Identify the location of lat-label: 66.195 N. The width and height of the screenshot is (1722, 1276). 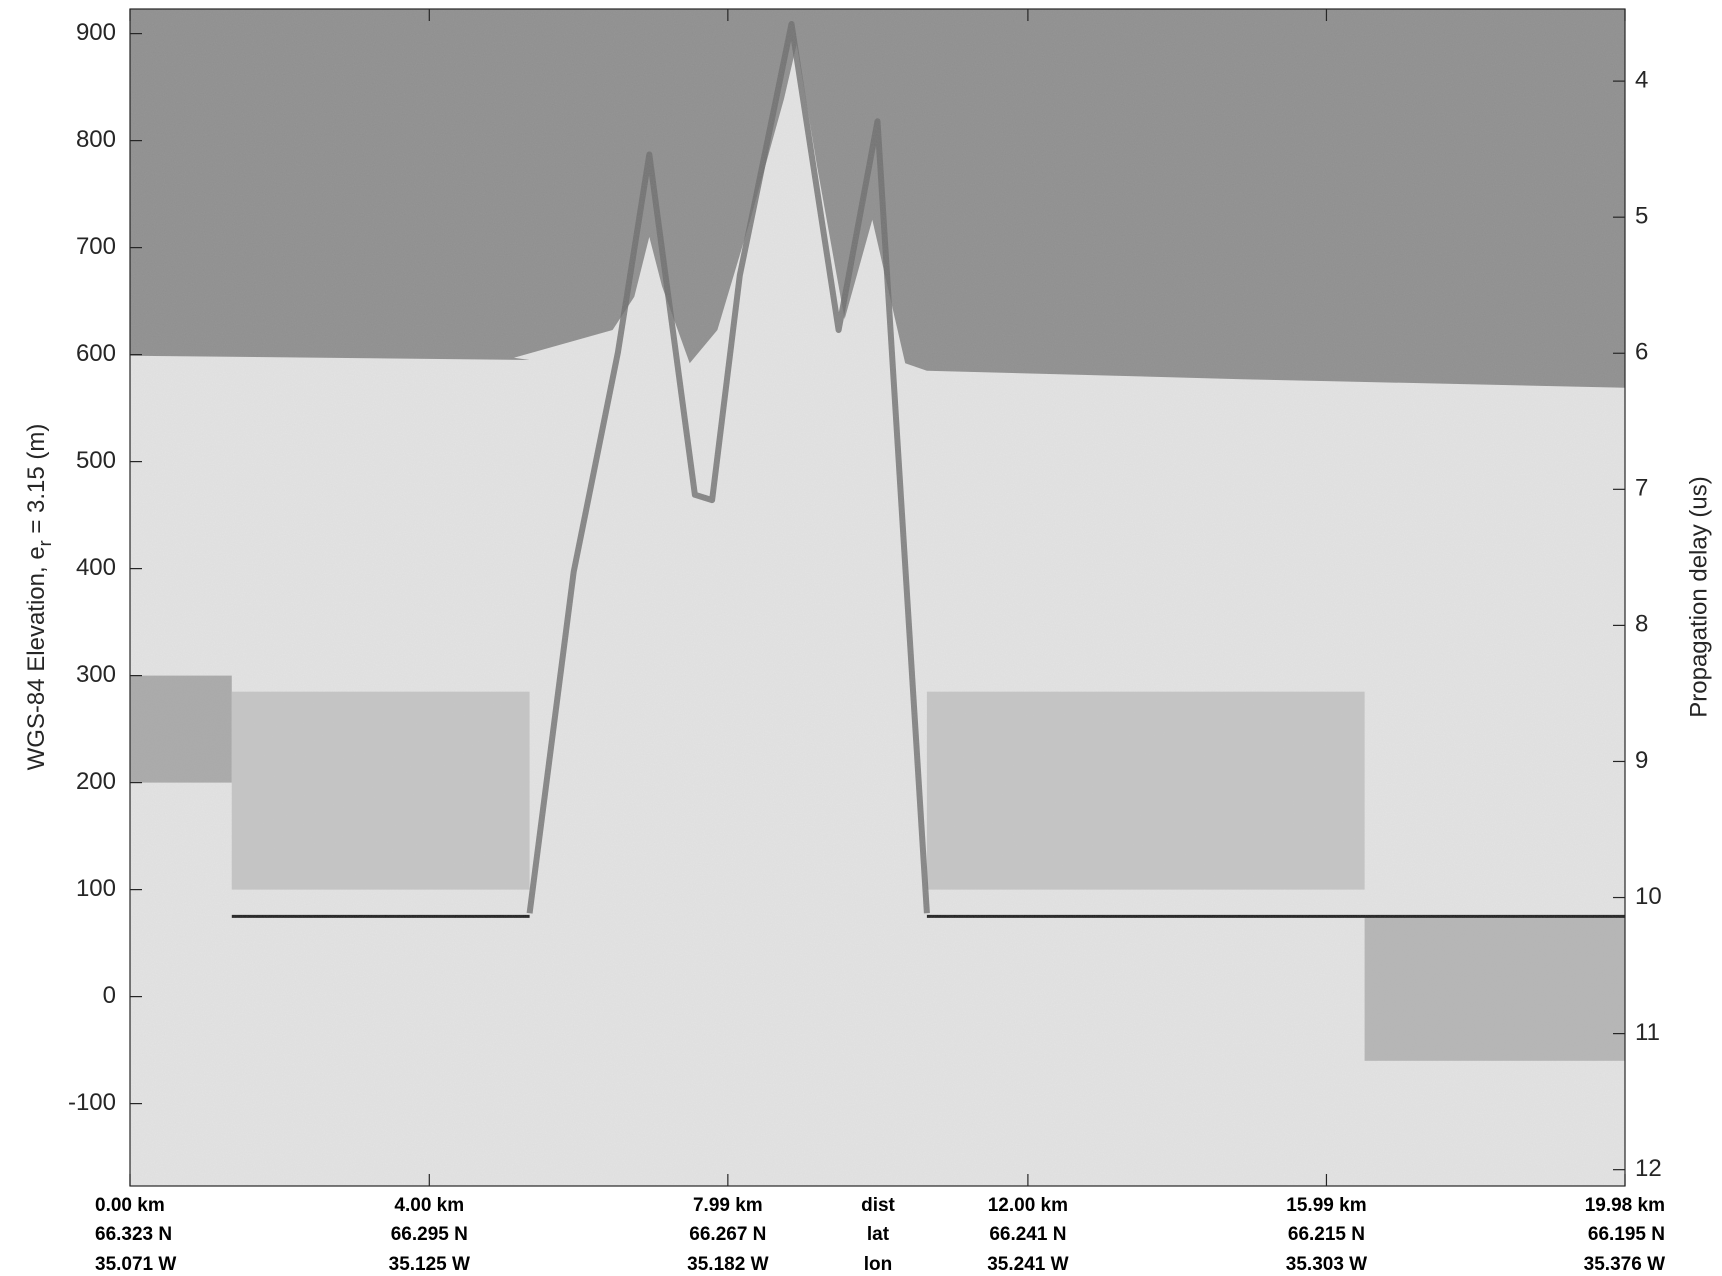
(1626, 1234).